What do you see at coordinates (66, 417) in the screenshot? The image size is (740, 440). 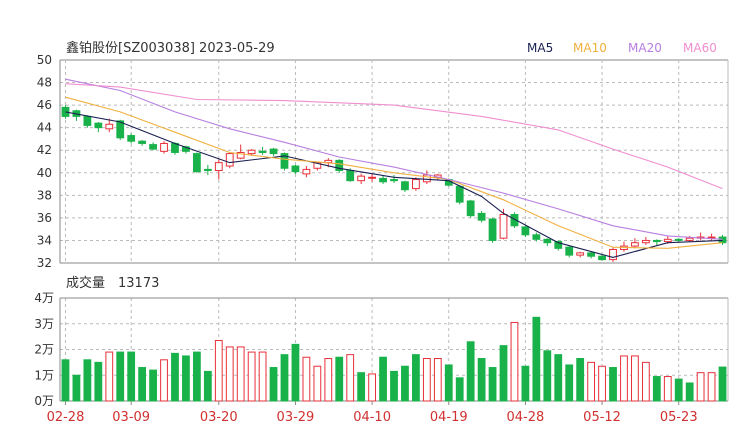 I see `date-tick-label: 02-28` at bounding box center [66, 417].